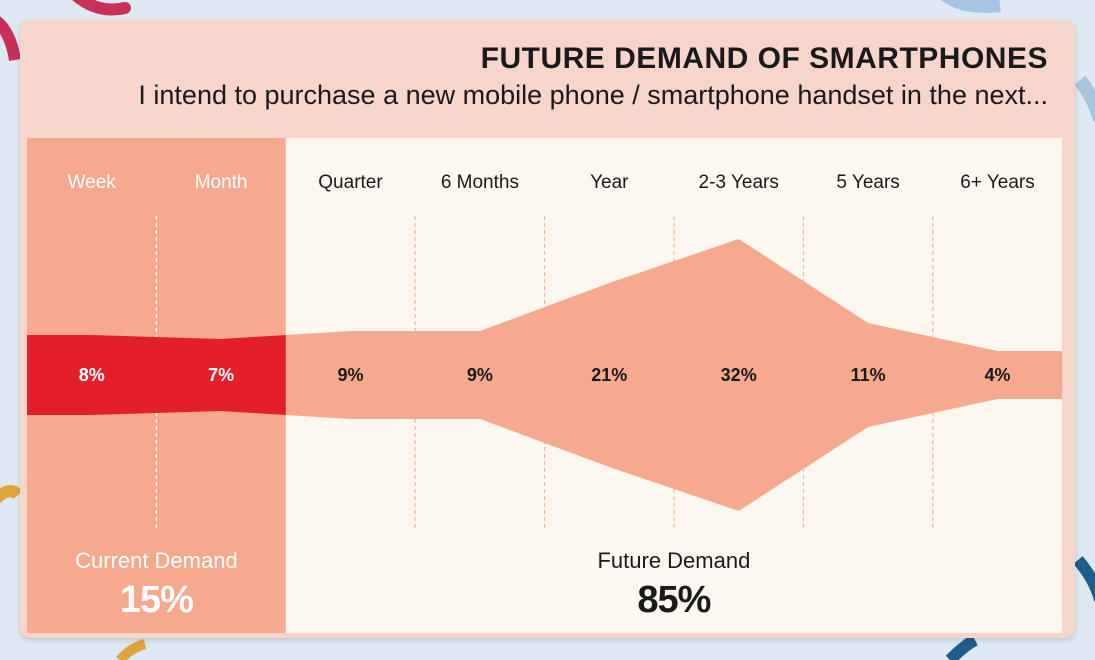 Image resolution: width=1095 pixels, height=660 pixels. Describe the element at coordinates (997, 182) in the screenshot. I see `period-label: 6+ Years` at that location.